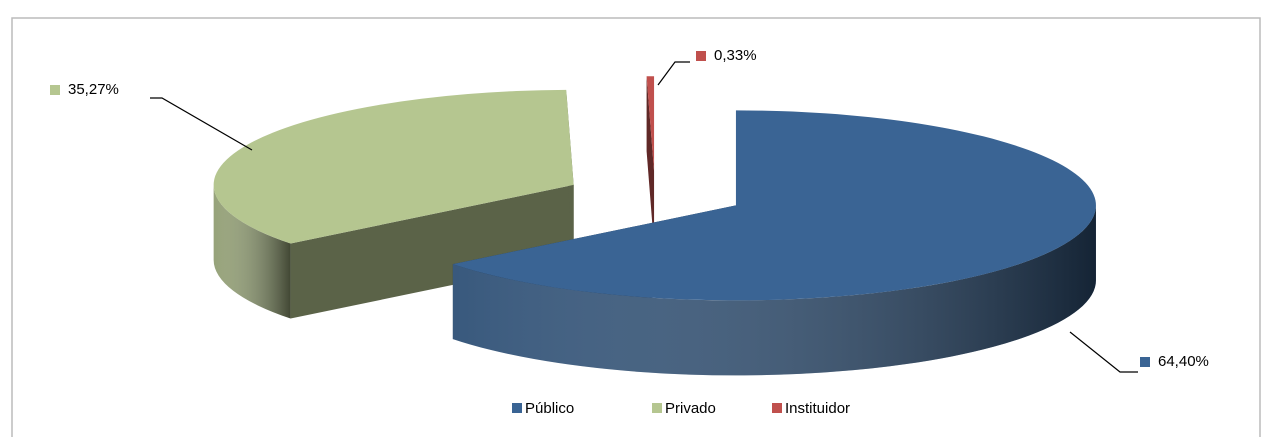 The width and height of the screenshot is (1272, 437). Describe the element at coordinates (1183, 361) in the screenshot. I see `data-label: 64,40%` at that location.